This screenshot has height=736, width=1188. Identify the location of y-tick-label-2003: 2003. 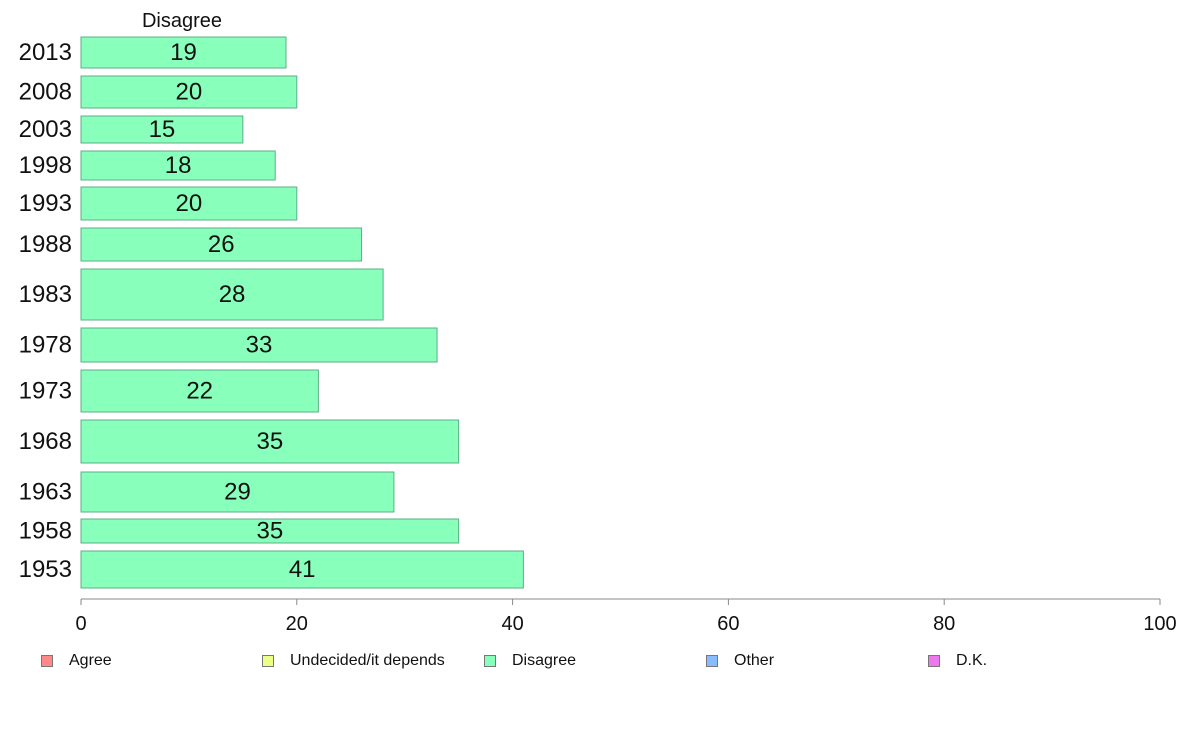
(45, 129).